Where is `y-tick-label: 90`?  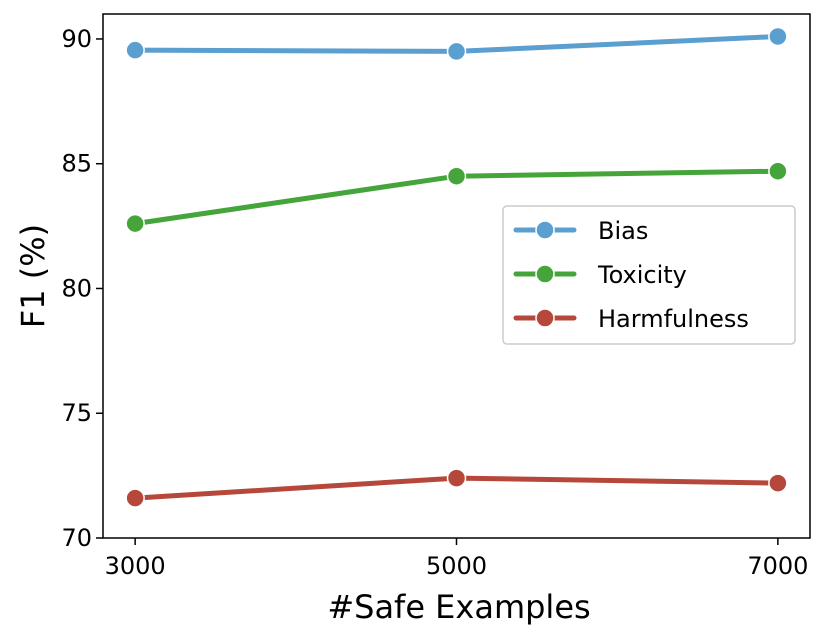 y-tick-label: 90 is located at coordinates (76, 39).